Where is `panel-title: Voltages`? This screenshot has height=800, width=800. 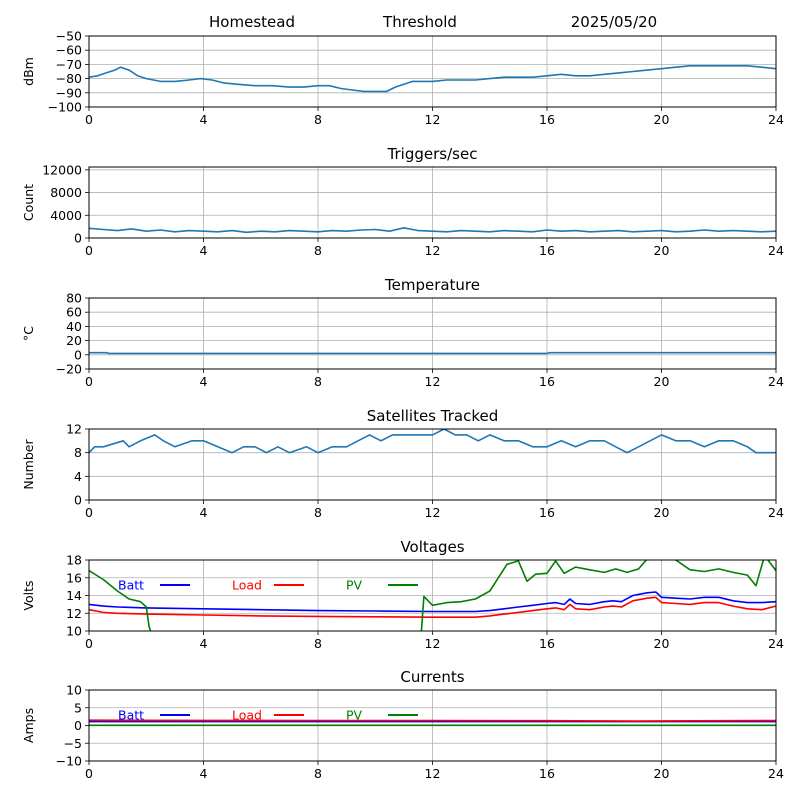 panel-title: Voltages is located at coordinates (432, 547).